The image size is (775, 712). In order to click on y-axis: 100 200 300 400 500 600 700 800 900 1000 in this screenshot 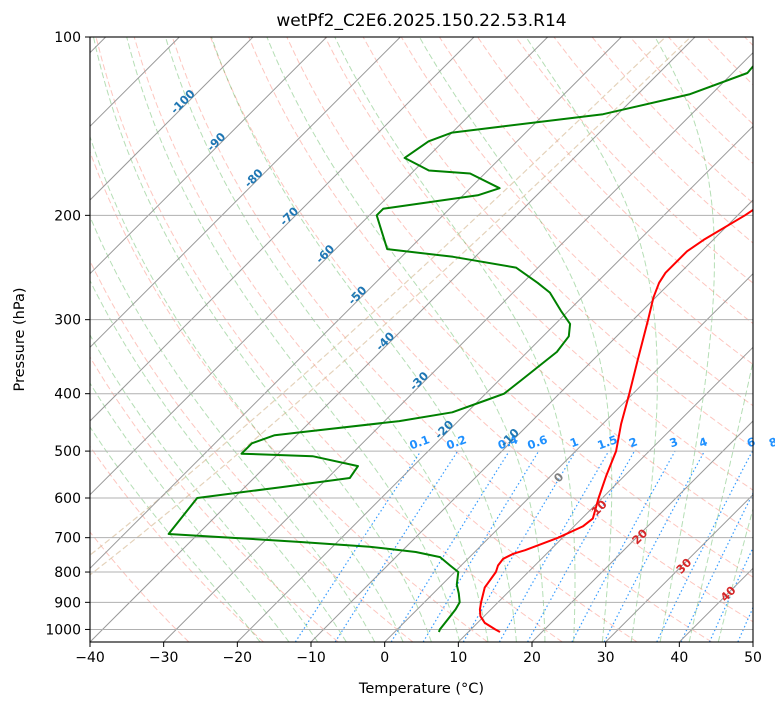, I will do `click(67, 334)`.